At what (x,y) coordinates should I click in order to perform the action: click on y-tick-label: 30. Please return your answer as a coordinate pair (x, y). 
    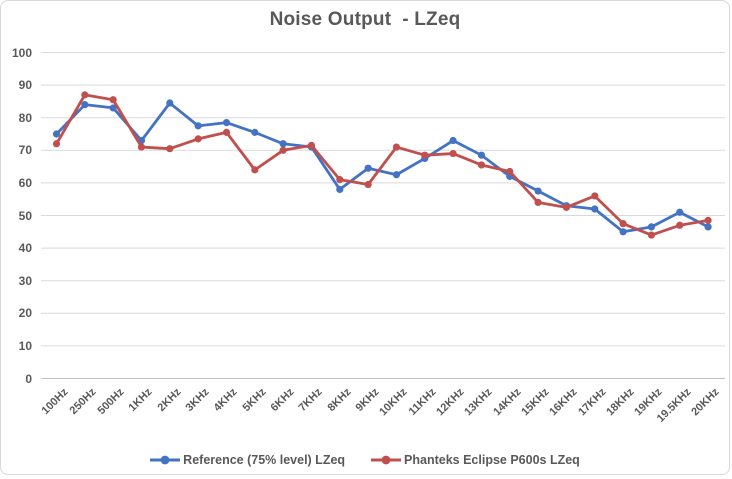
    Looking at the image, I should click on (25, 280).